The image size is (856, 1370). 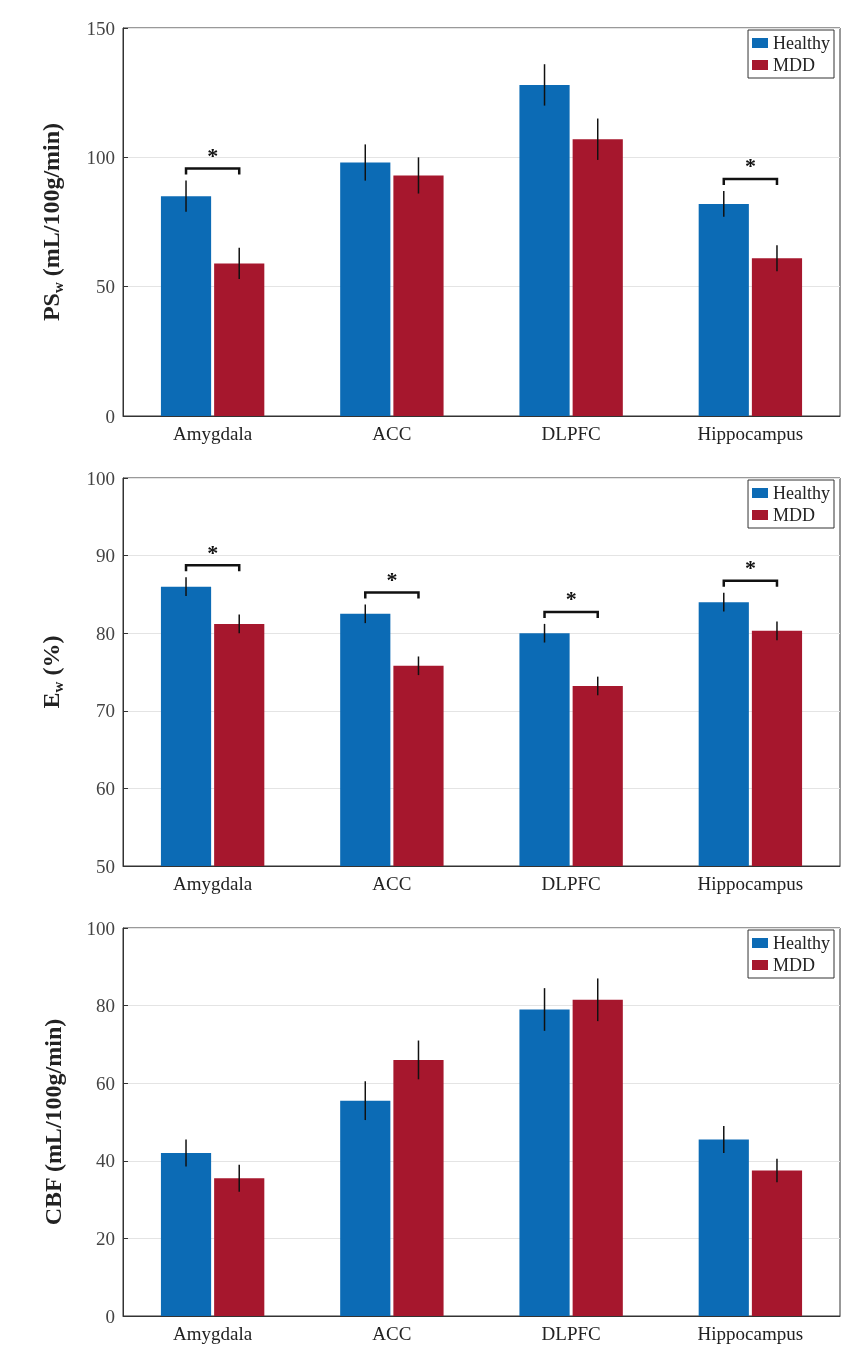 I want to click on y-tick-label: 70, so click(x=105, y=711).